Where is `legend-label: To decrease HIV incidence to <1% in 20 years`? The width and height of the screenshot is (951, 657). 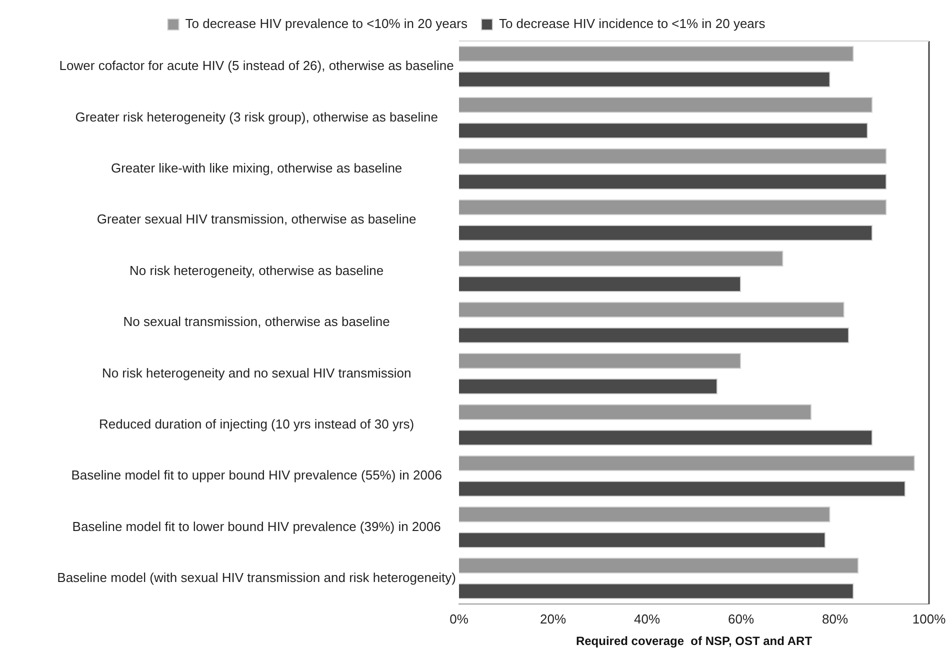 legend-label: To decrease HIV incidence to <1% in 20 years is located at coordinates (632, 24).